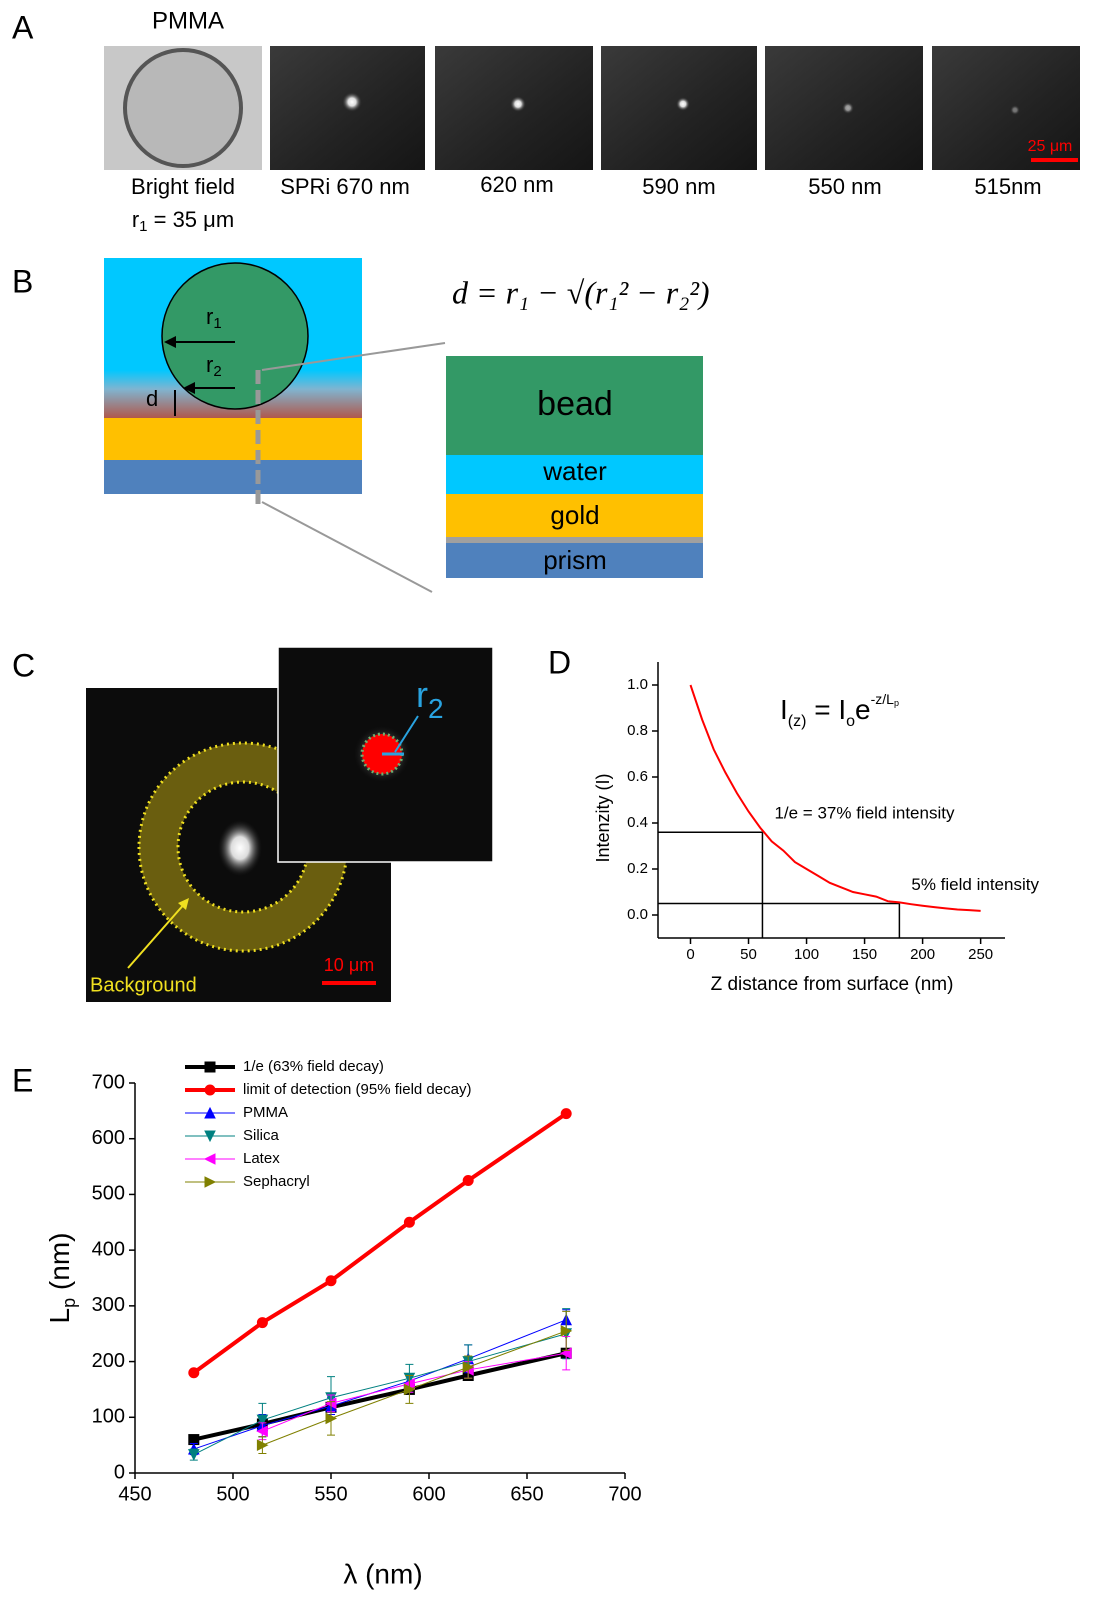 The image size is (1113, 1609). I want to click on legend-label: Sephacryl, so click(276, 1181).